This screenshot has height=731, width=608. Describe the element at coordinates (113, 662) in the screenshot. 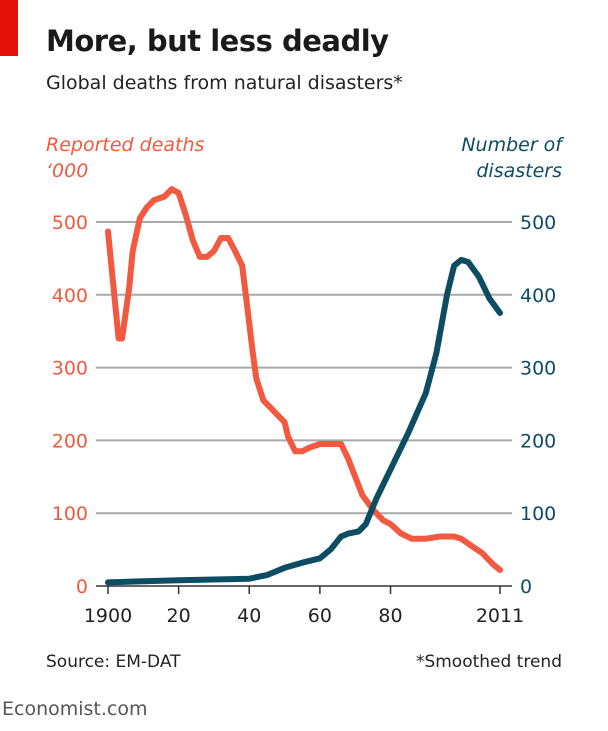

I see `source-note: Source: EM-DAT` at that location.